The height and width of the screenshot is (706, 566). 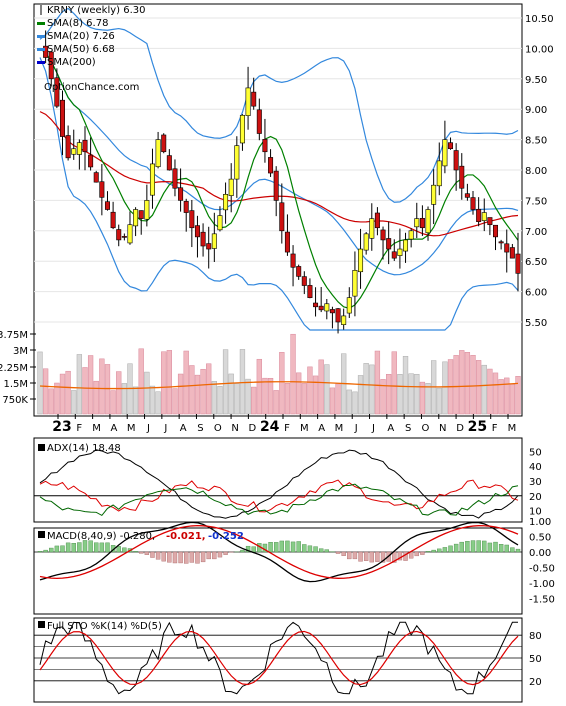 I want to click on x-axis-labels: 23 F M A M J J A S O N D 24 F M A M J J A S O N D 25 F M, so click(x=284, y=424).